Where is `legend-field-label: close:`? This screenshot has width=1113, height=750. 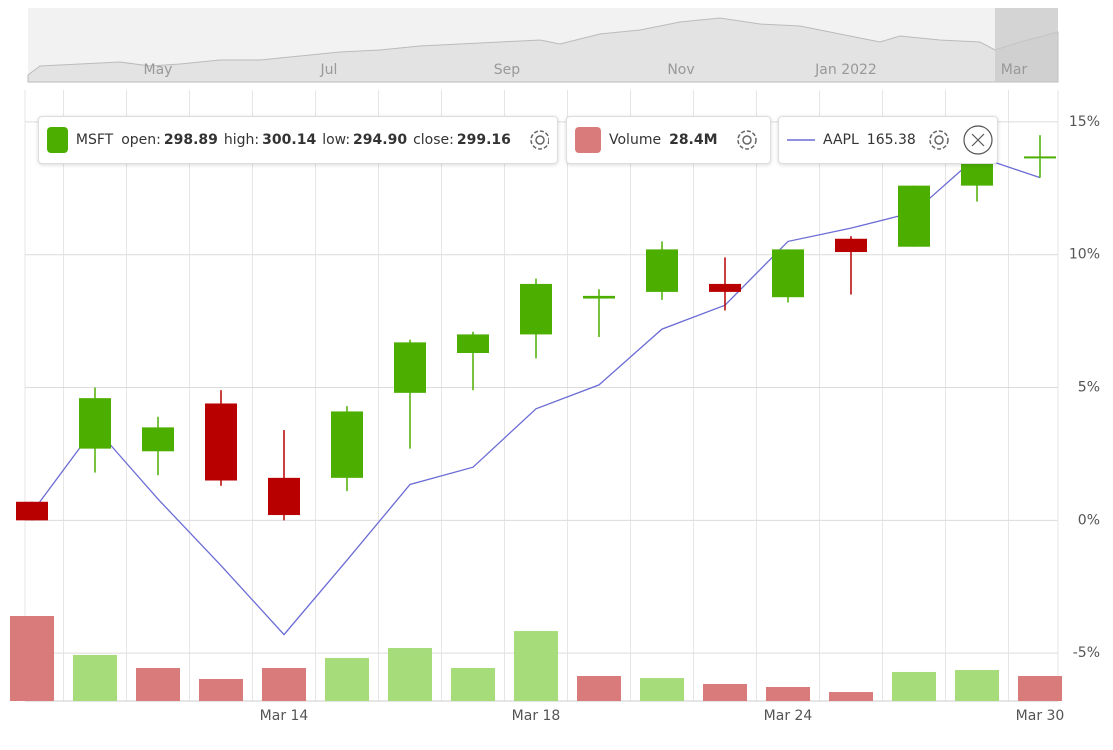
legend-field-label: close: is located at coordinates (433, 140).